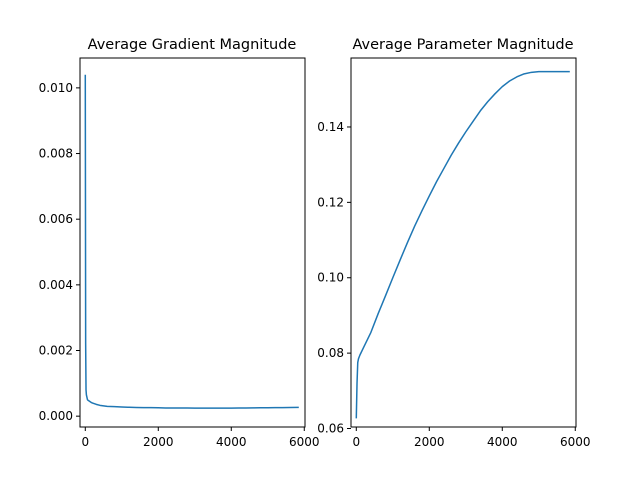 The width and height of the screenshot is (640, 480). What do you see at coordinates (330, 278) in the screenshot?
I see `y-tick-label: 0.10` at bounding box center [330, 278].